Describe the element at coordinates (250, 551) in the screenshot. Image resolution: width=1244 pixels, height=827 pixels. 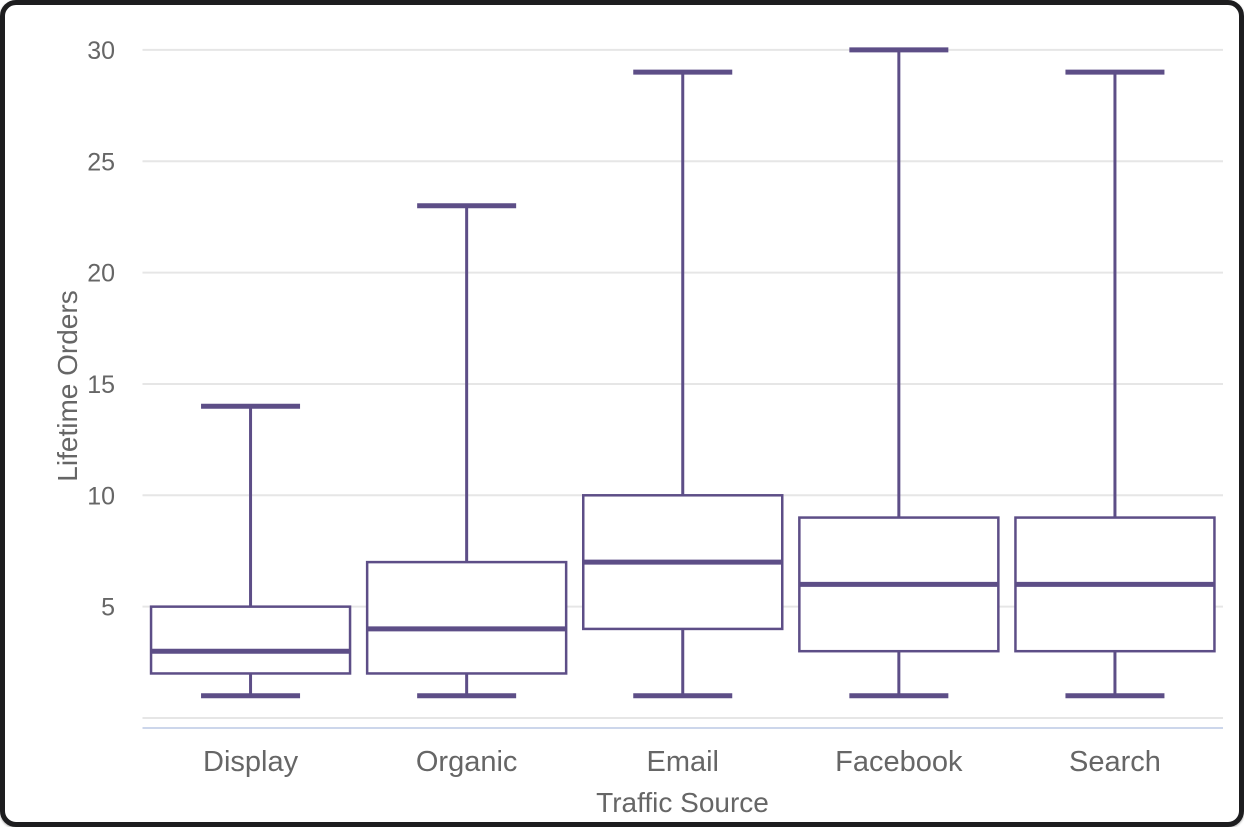
I see `box-display` at that location.